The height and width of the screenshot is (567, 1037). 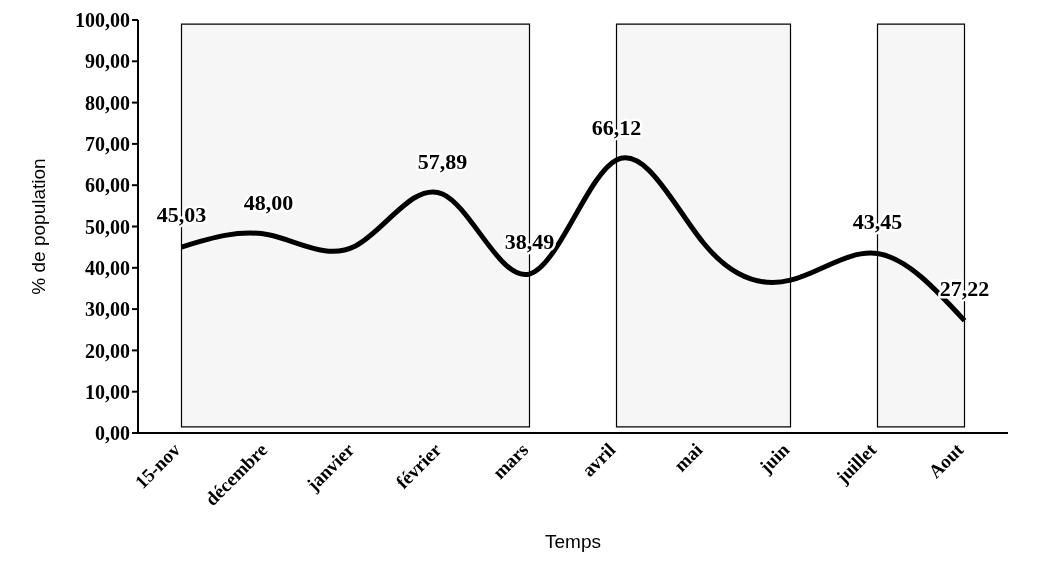 I want to click on y-tick-label: 80,00, so click(x=107, y=102).